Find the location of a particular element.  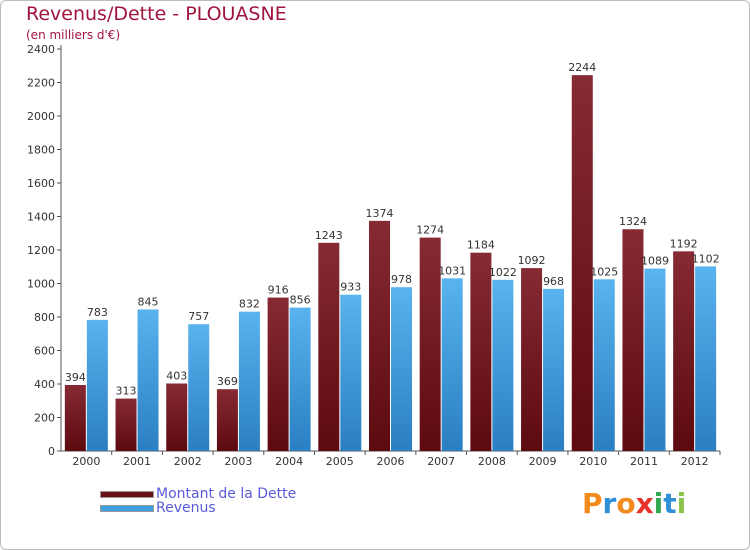

logo-letter: P is located at coordinates (592, 503).